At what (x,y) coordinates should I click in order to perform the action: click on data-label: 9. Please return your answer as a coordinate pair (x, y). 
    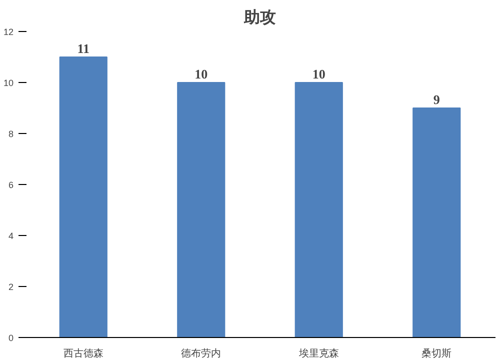
    Looking at the image, I should click on (436, 99).